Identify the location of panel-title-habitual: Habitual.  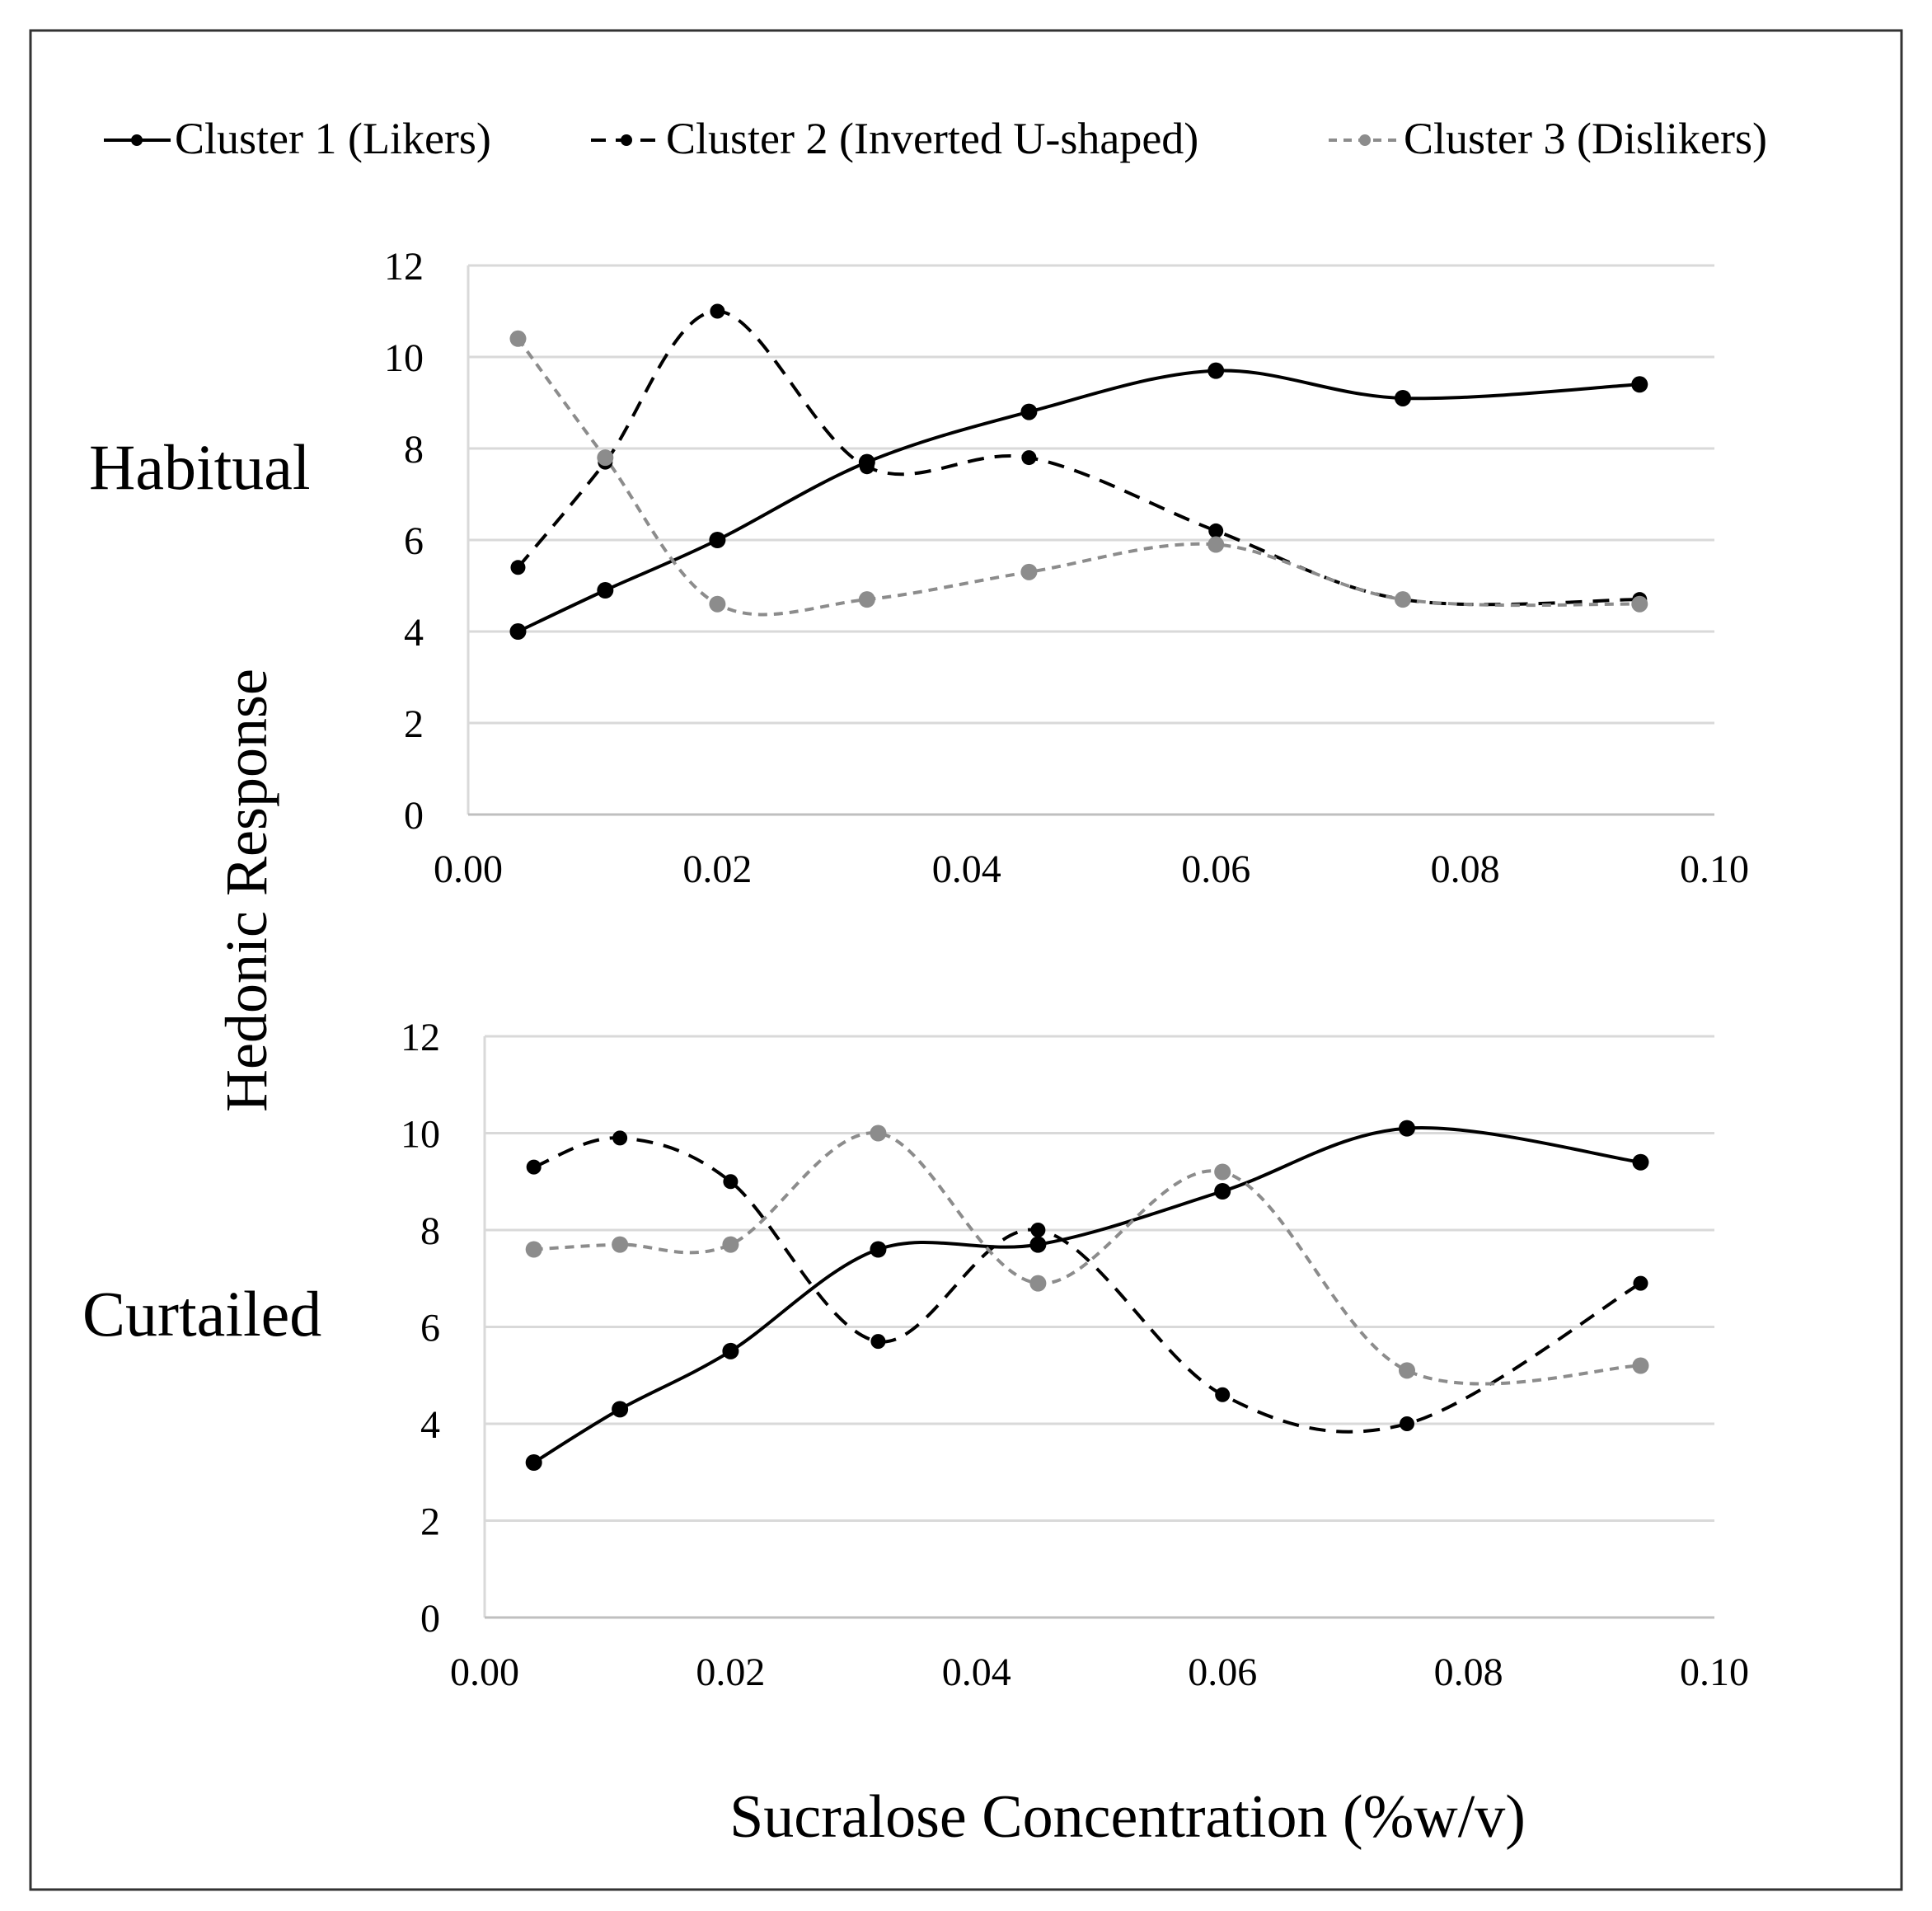
(200, 467).